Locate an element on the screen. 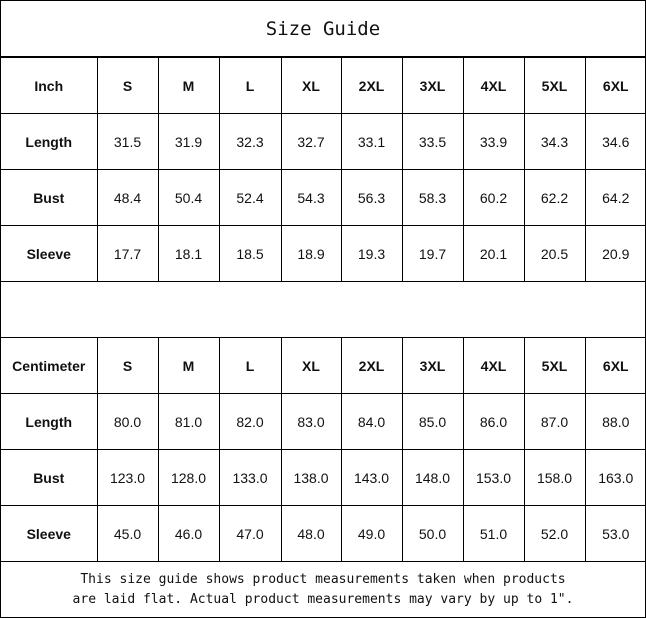 Image resolution: width=646 pixels, height=618 pixels. table-cell: 148.0 is located at coordinates (432, 477).